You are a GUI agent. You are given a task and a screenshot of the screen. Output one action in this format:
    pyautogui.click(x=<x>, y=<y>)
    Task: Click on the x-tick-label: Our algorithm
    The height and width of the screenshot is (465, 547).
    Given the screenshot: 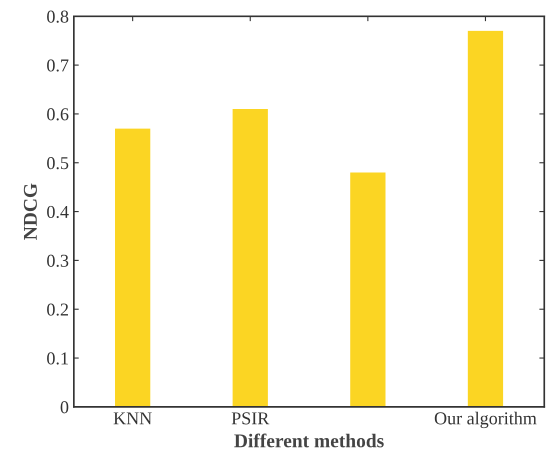 What is the action you would take?
    pyautogui.click(x=485, y=420)
    